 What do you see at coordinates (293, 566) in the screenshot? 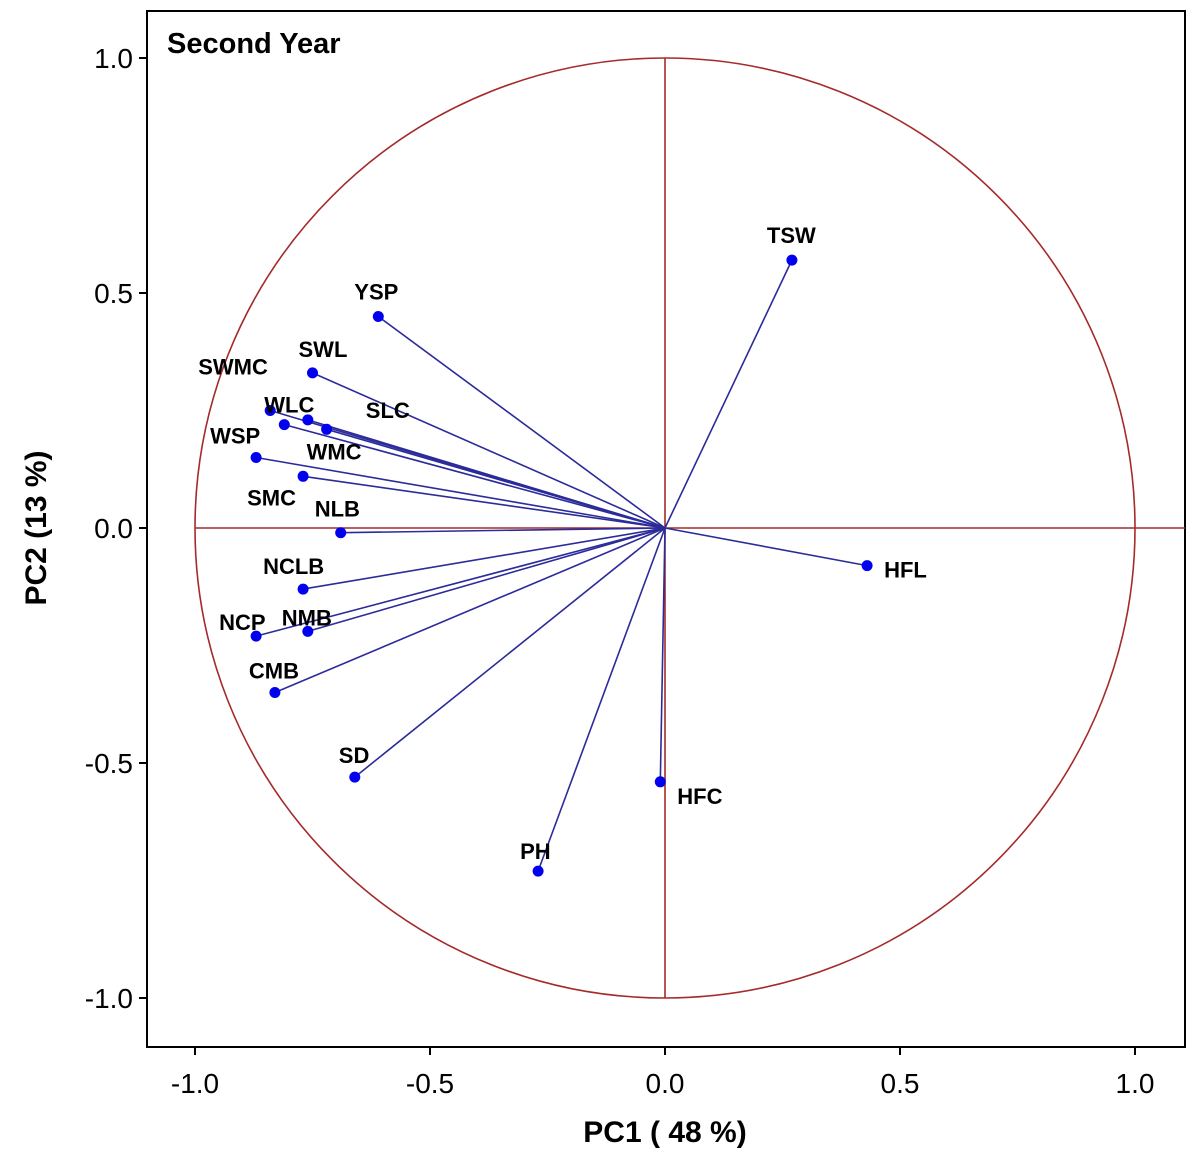
I see `label-nclb: NCLB` at bounding box center [293, 566].